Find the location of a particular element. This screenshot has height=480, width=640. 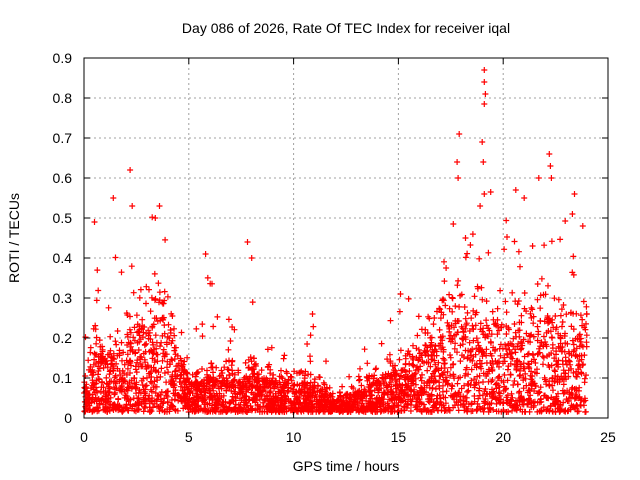

y-tick-label: 0.8 is located at coordinates (63, 98).